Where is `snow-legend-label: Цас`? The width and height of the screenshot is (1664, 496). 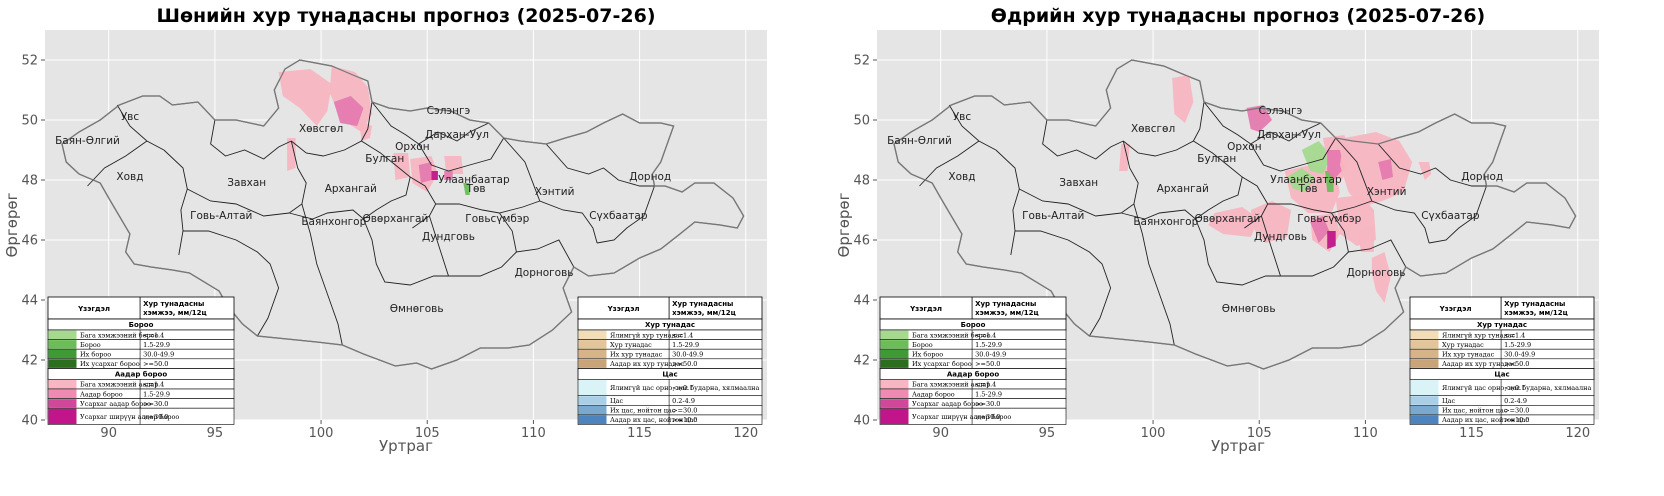 snow-legend-label: Цас is located at coordinates (1449, 401).